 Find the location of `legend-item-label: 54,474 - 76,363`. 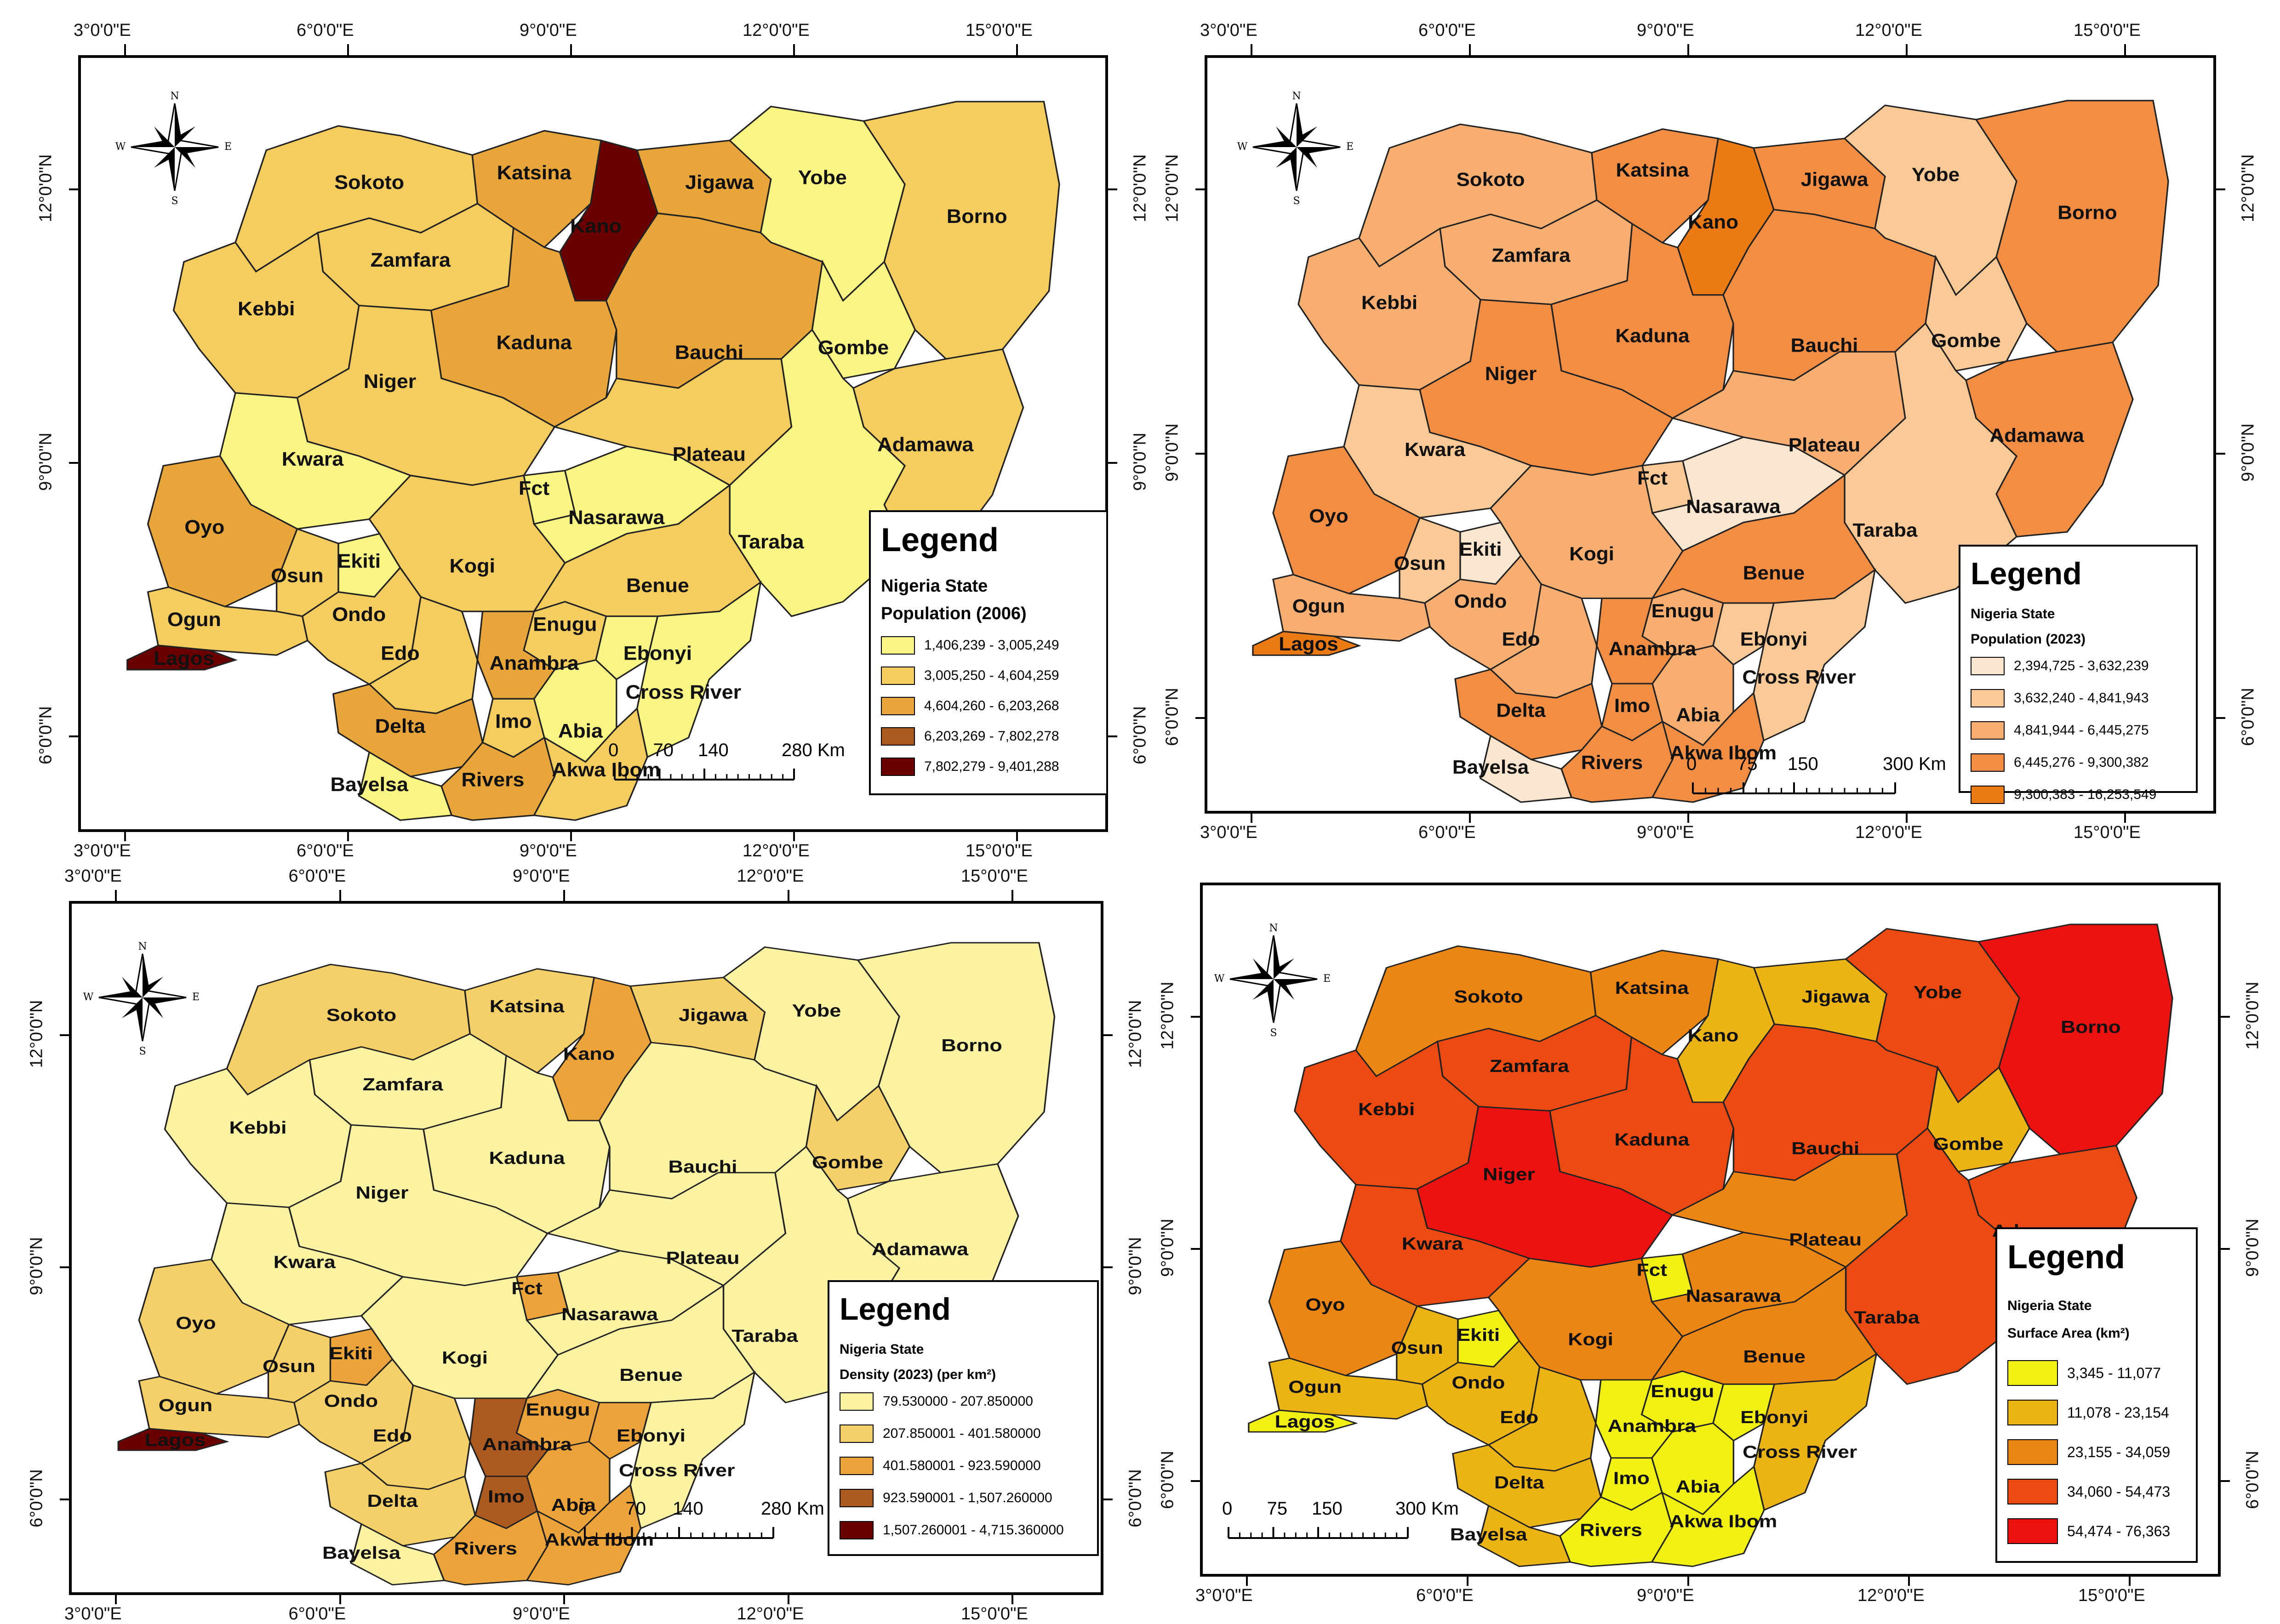

legend-item-label: 54,474 - 76,363 is located at coordinates (2119, 1530).